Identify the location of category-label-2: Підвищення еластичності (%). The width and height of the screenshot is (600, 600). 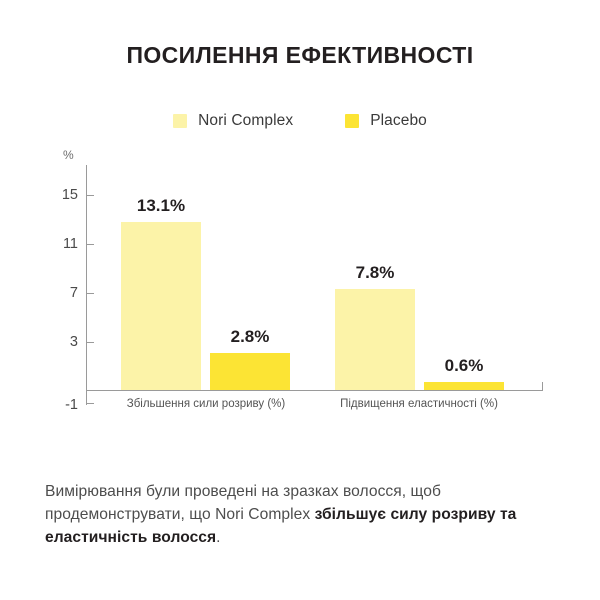
(419, 404).